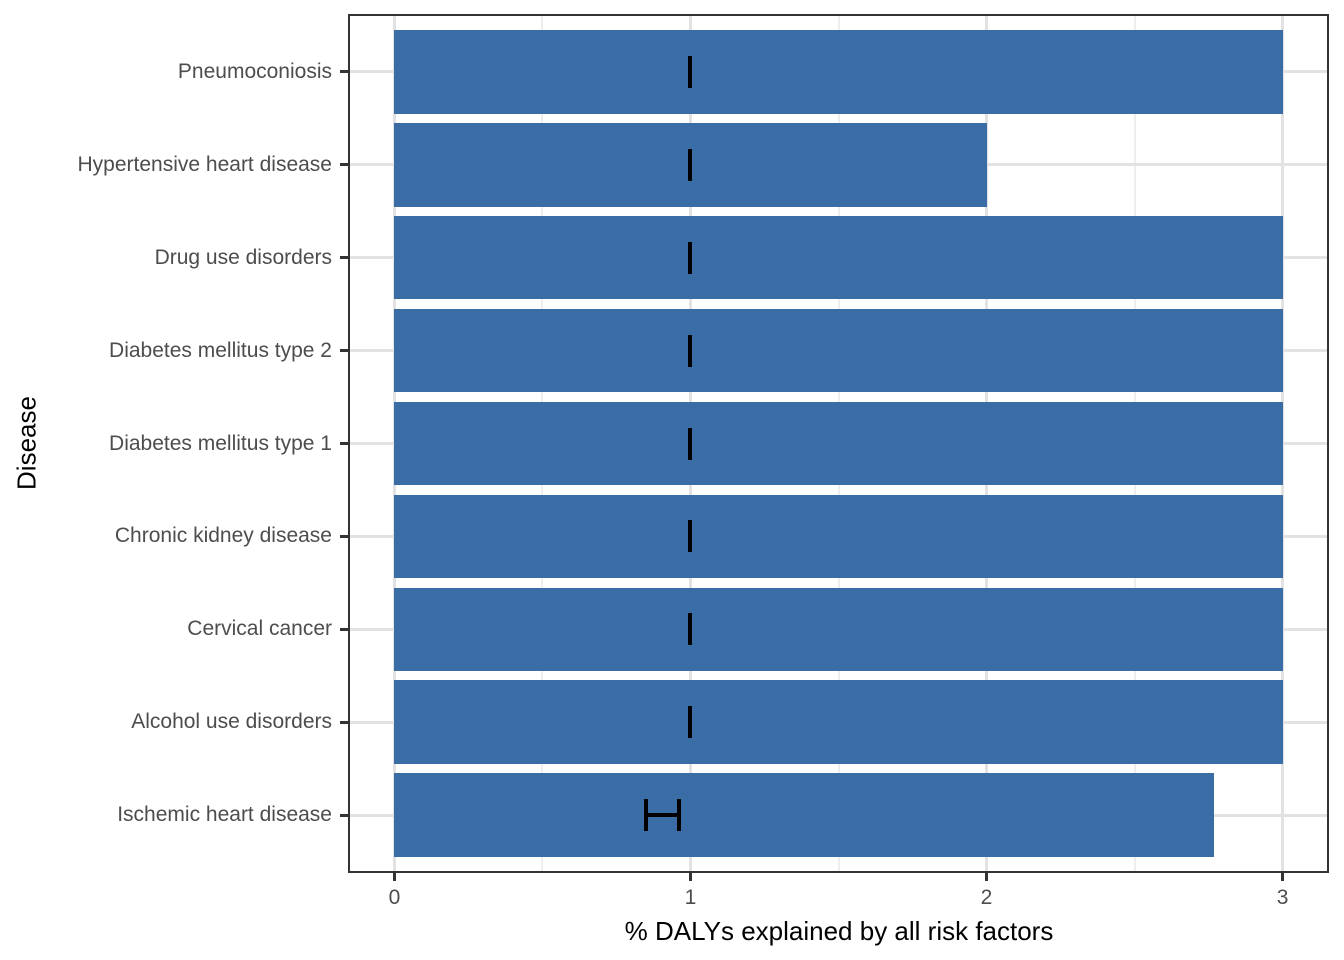 The height and width of the screenshot is (960, 1344). Describe the element at coordinates (662, 815) in the screenshot. I see `error-bar-ischemic-heart-disease-line` at that location.